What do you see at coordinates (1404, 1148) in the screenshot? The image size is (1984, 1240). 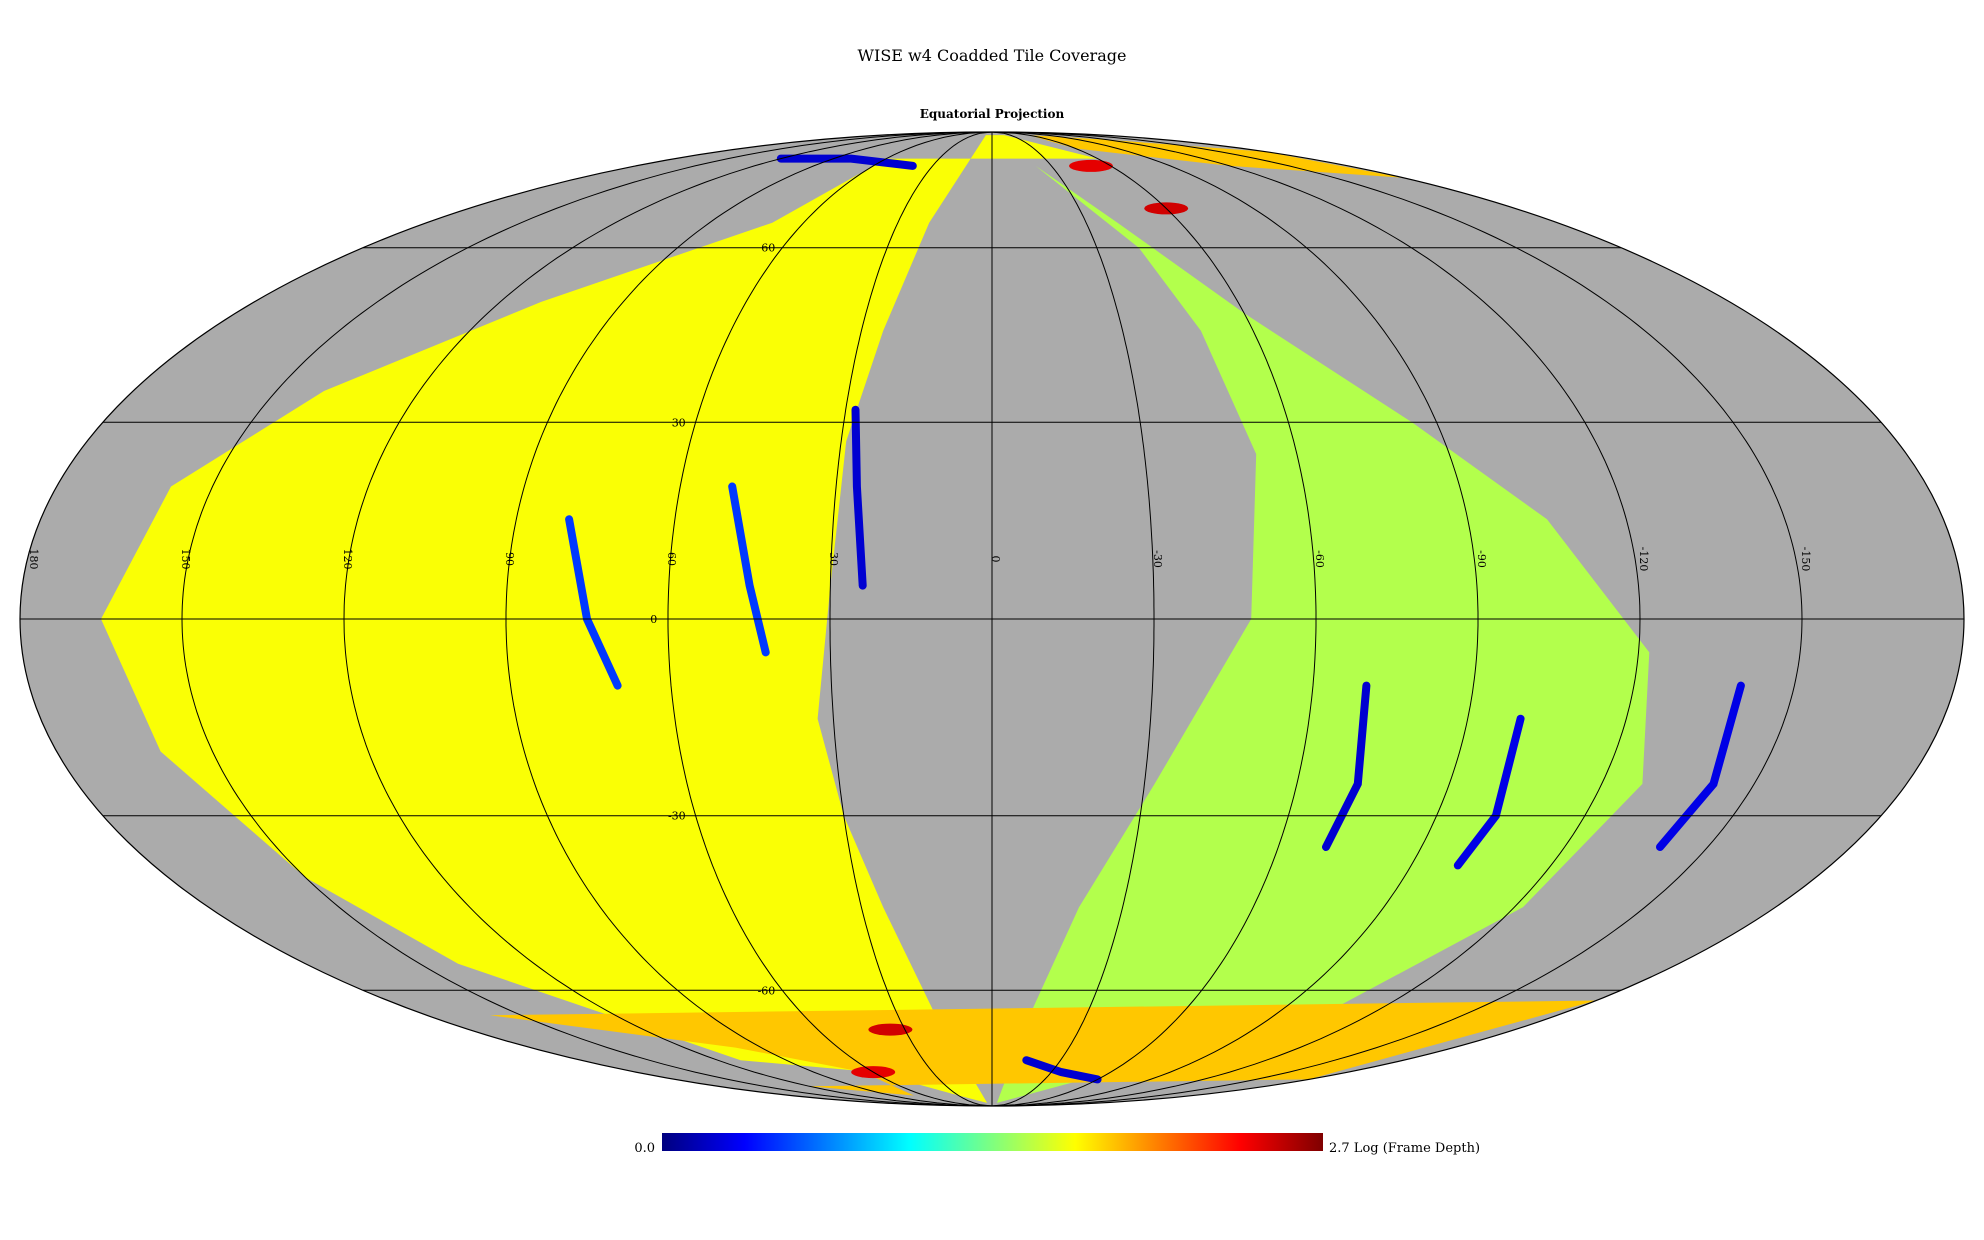 I see `colorbar-max-label: 2.7 Log (Frame Depth)` at bounding box center [1404, 1148].